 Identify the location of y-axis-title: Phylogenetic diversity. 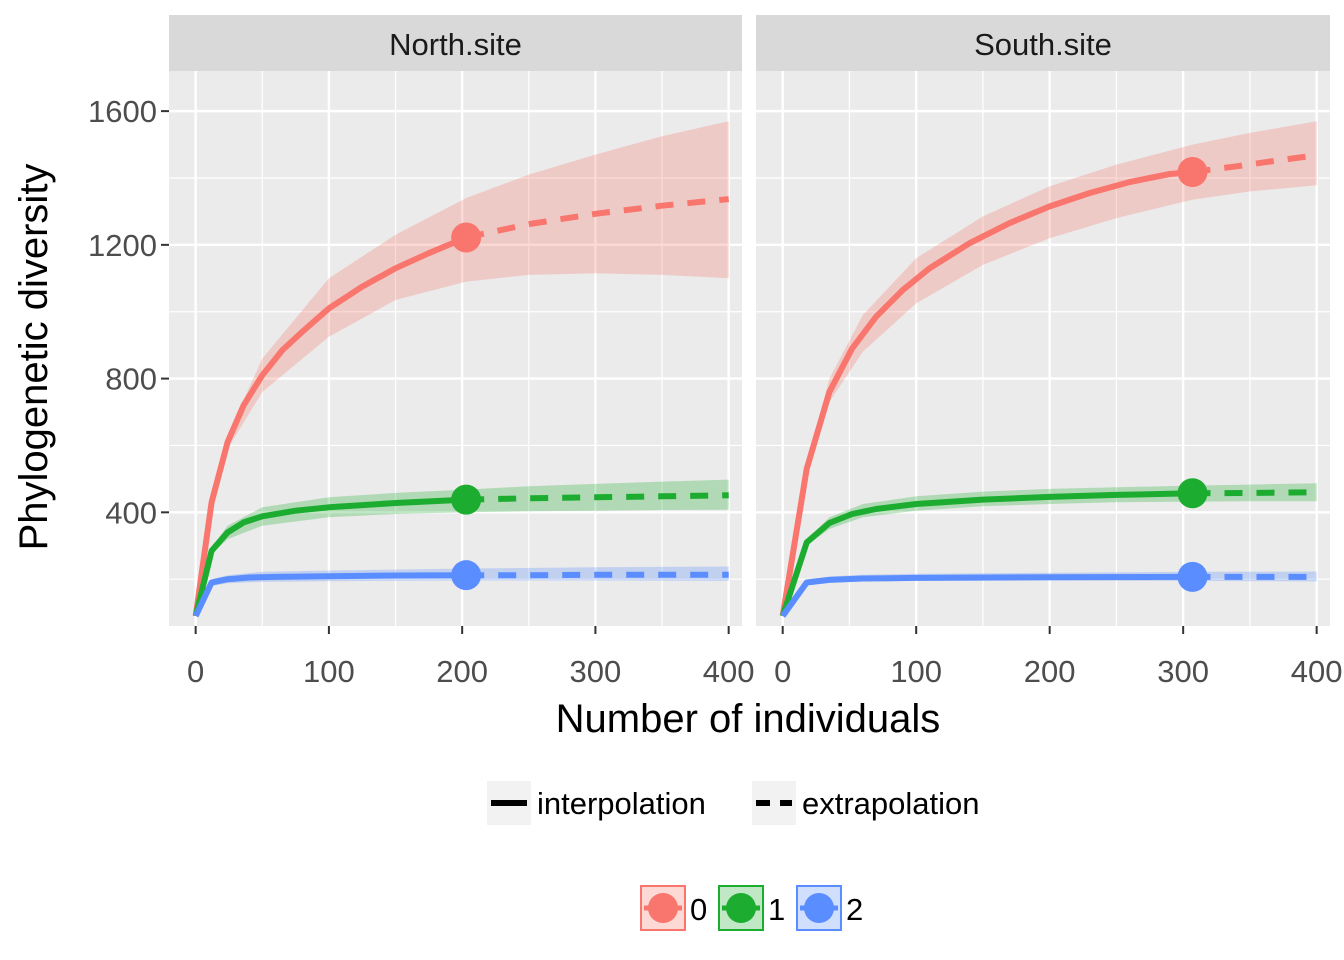
(34, 357).